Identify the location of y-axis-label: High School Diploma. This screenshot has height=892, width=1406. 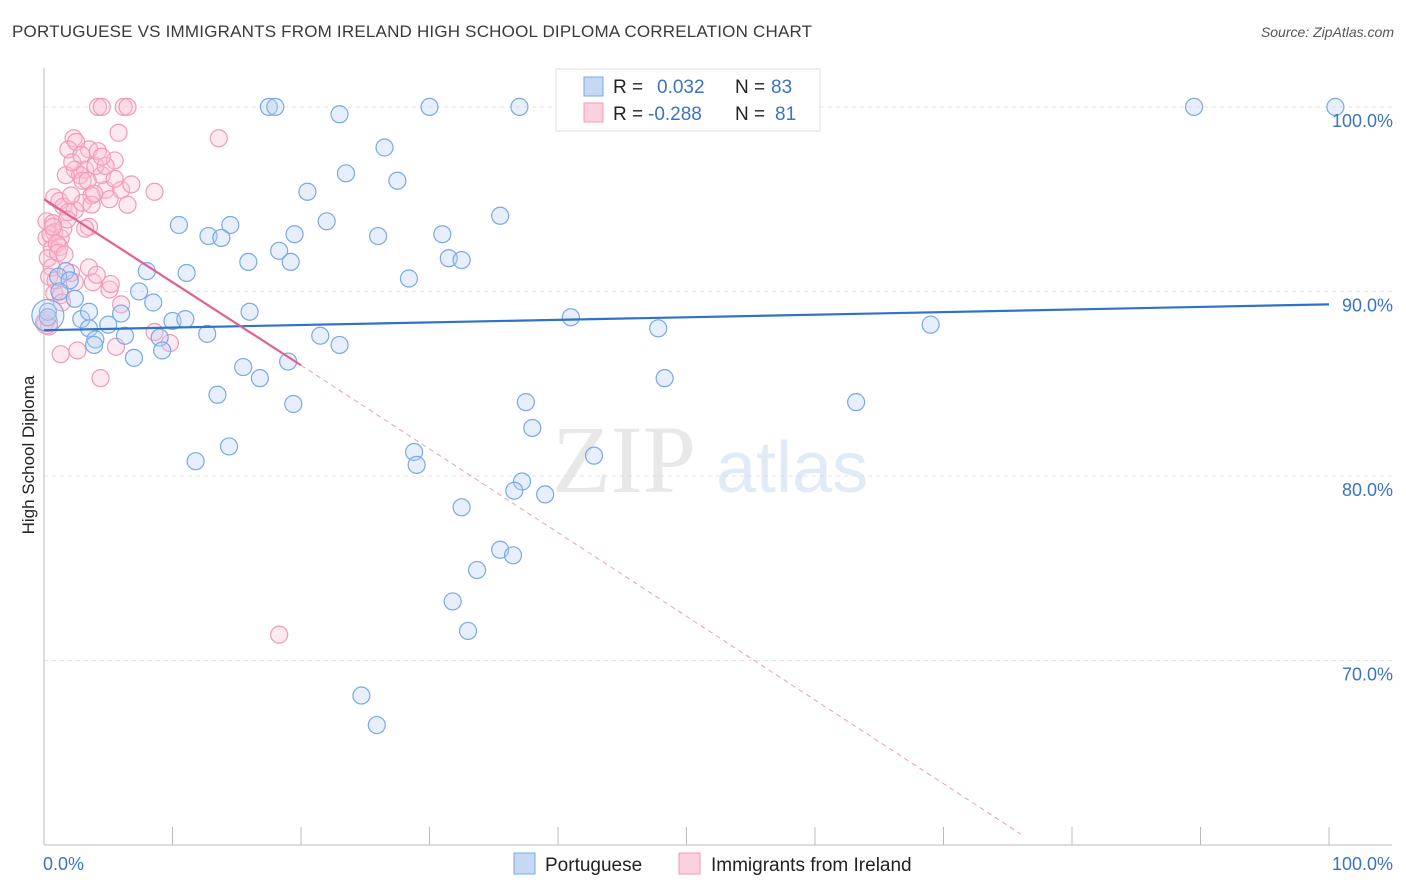
(28, 454).